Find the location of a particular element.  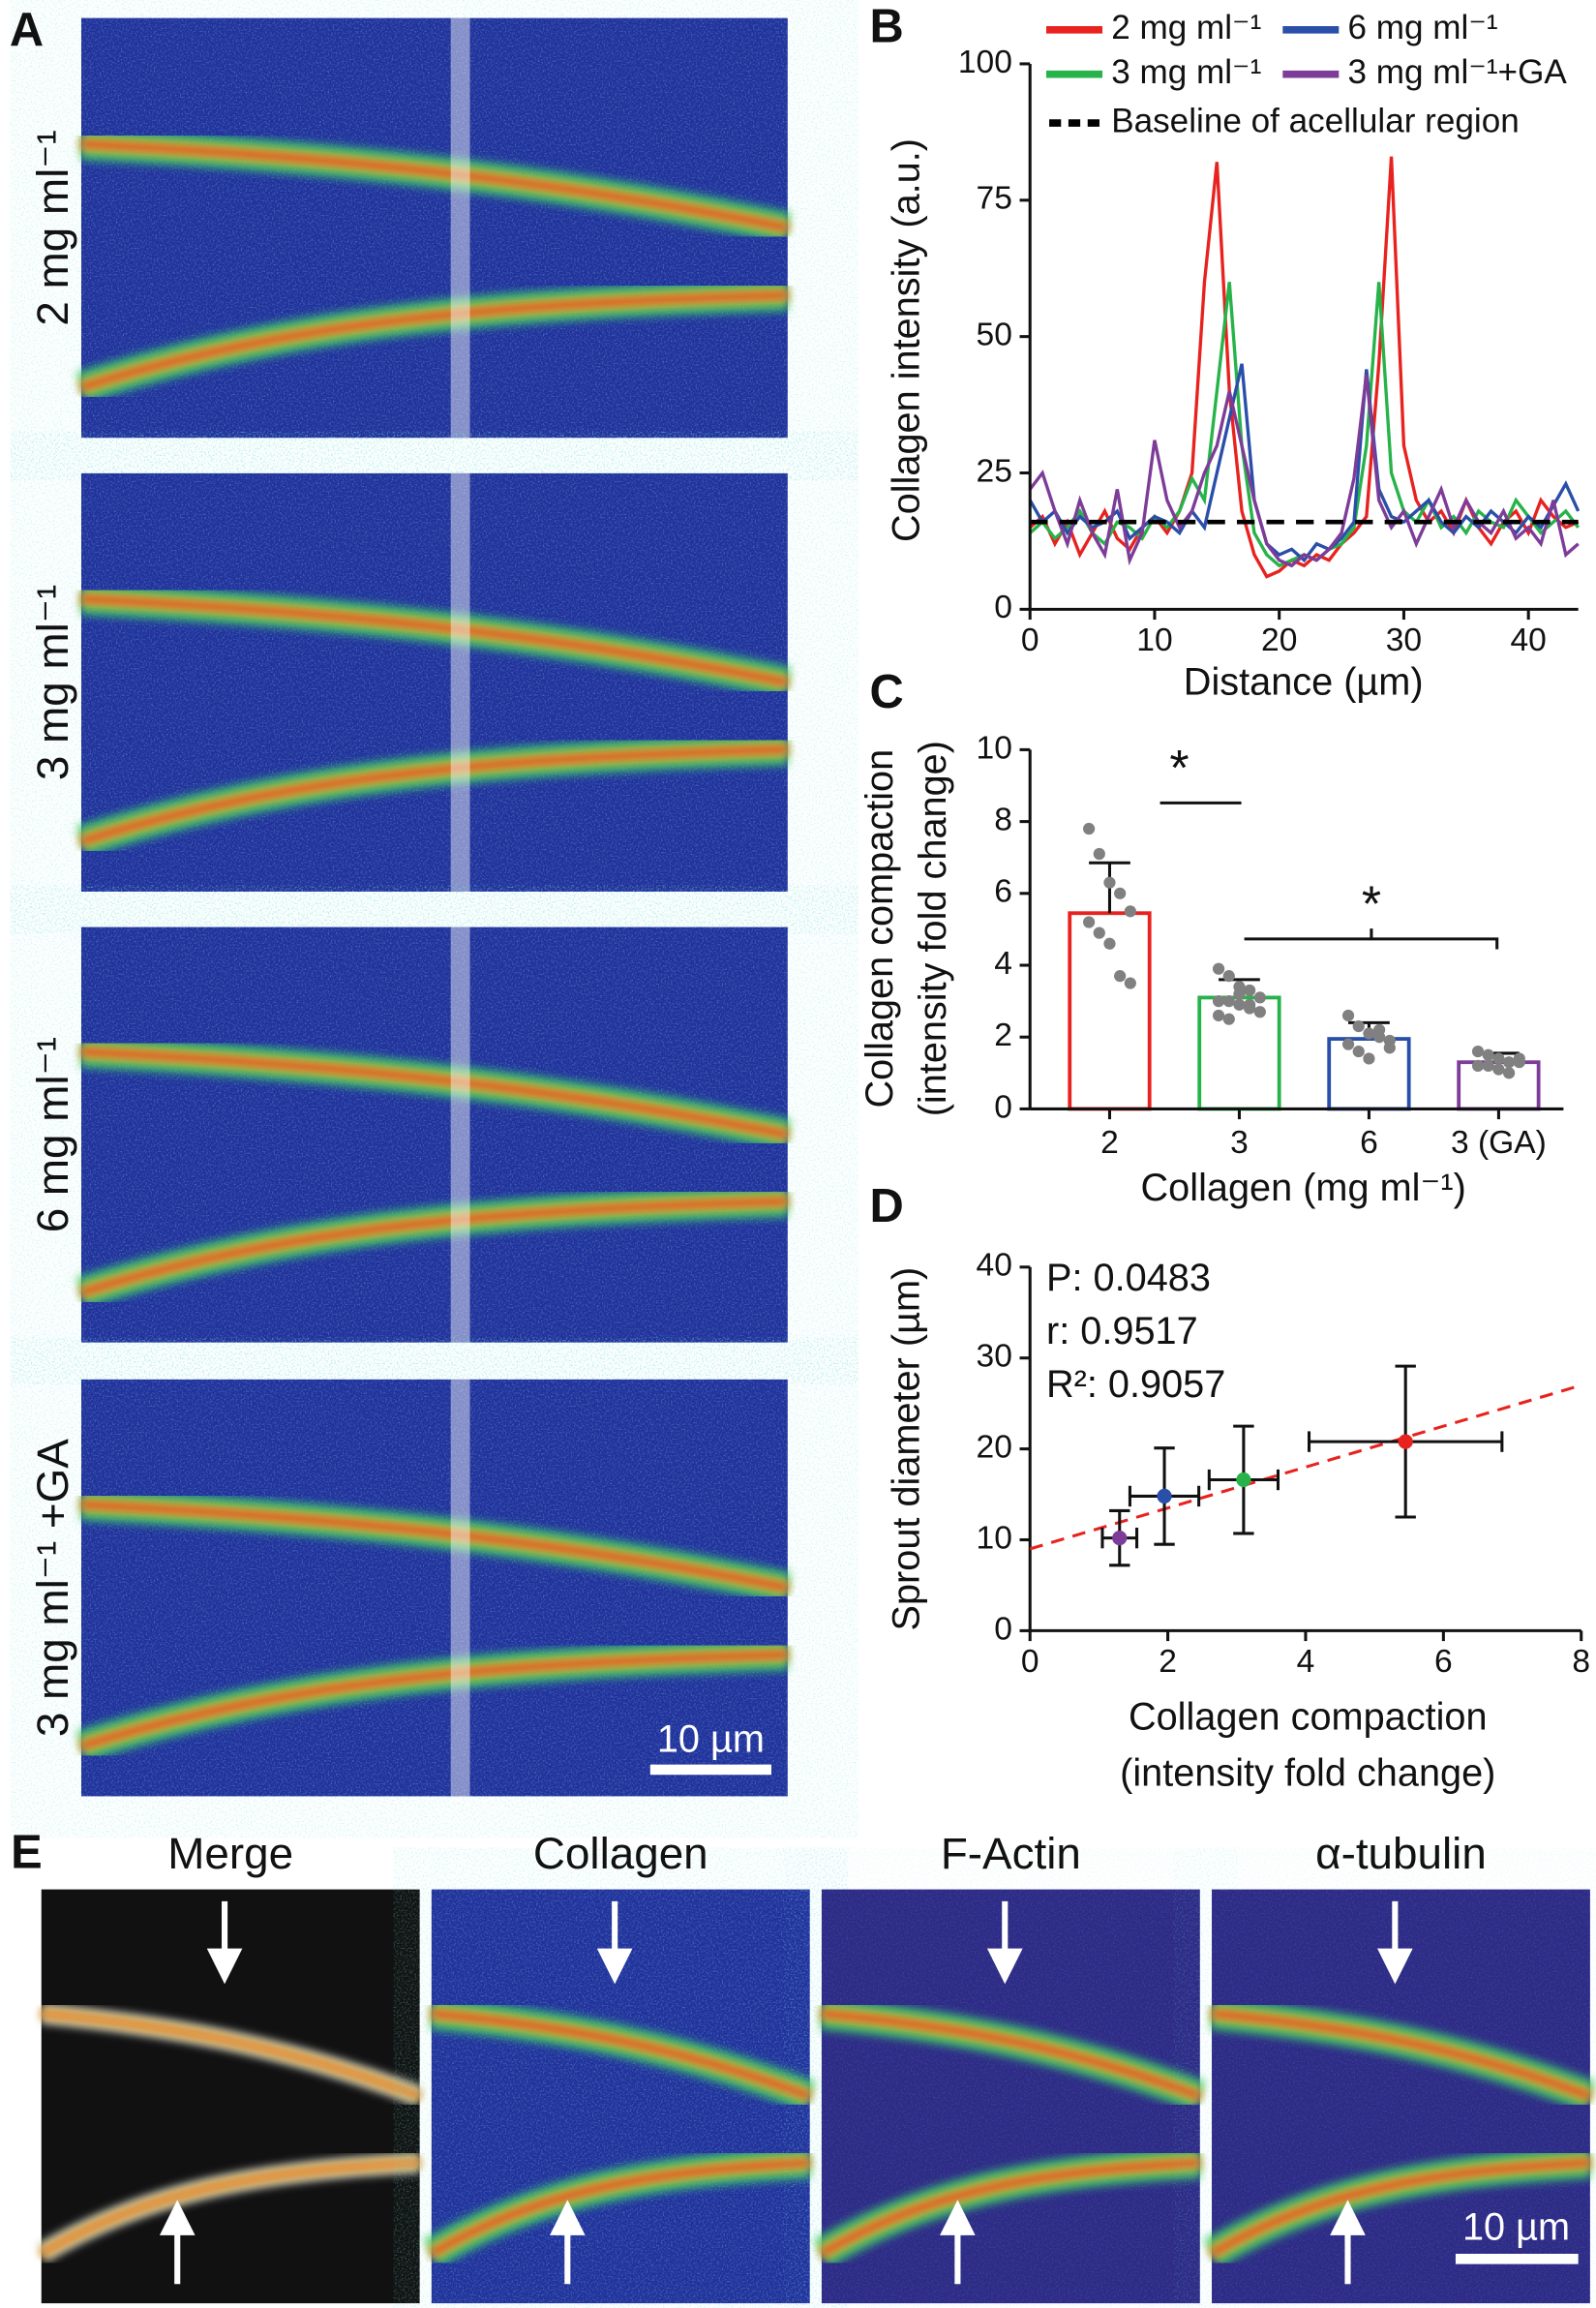

y-tick-label: 10 is located at coordinates (994, 748).